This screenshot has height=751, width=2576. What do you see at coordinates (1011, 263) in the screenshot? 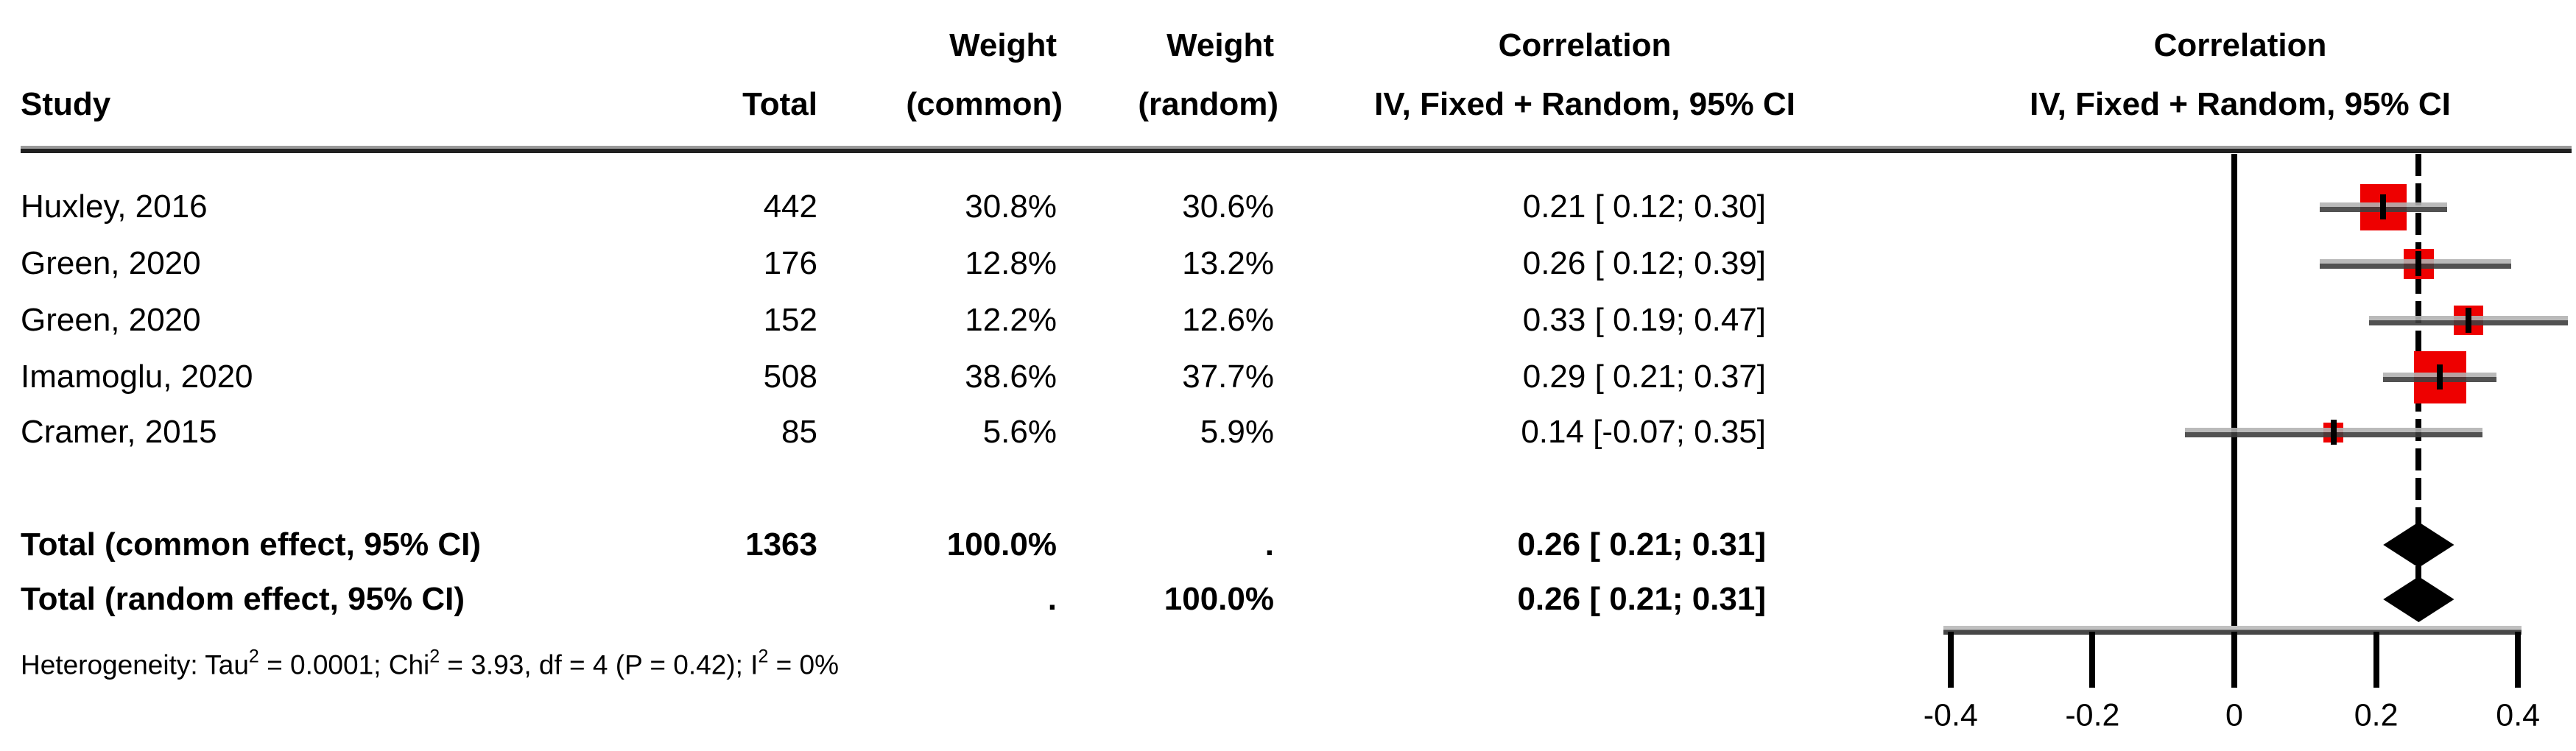
I see `study-weight-common-cell: 12.8%` at bounding box center [1011, 263].